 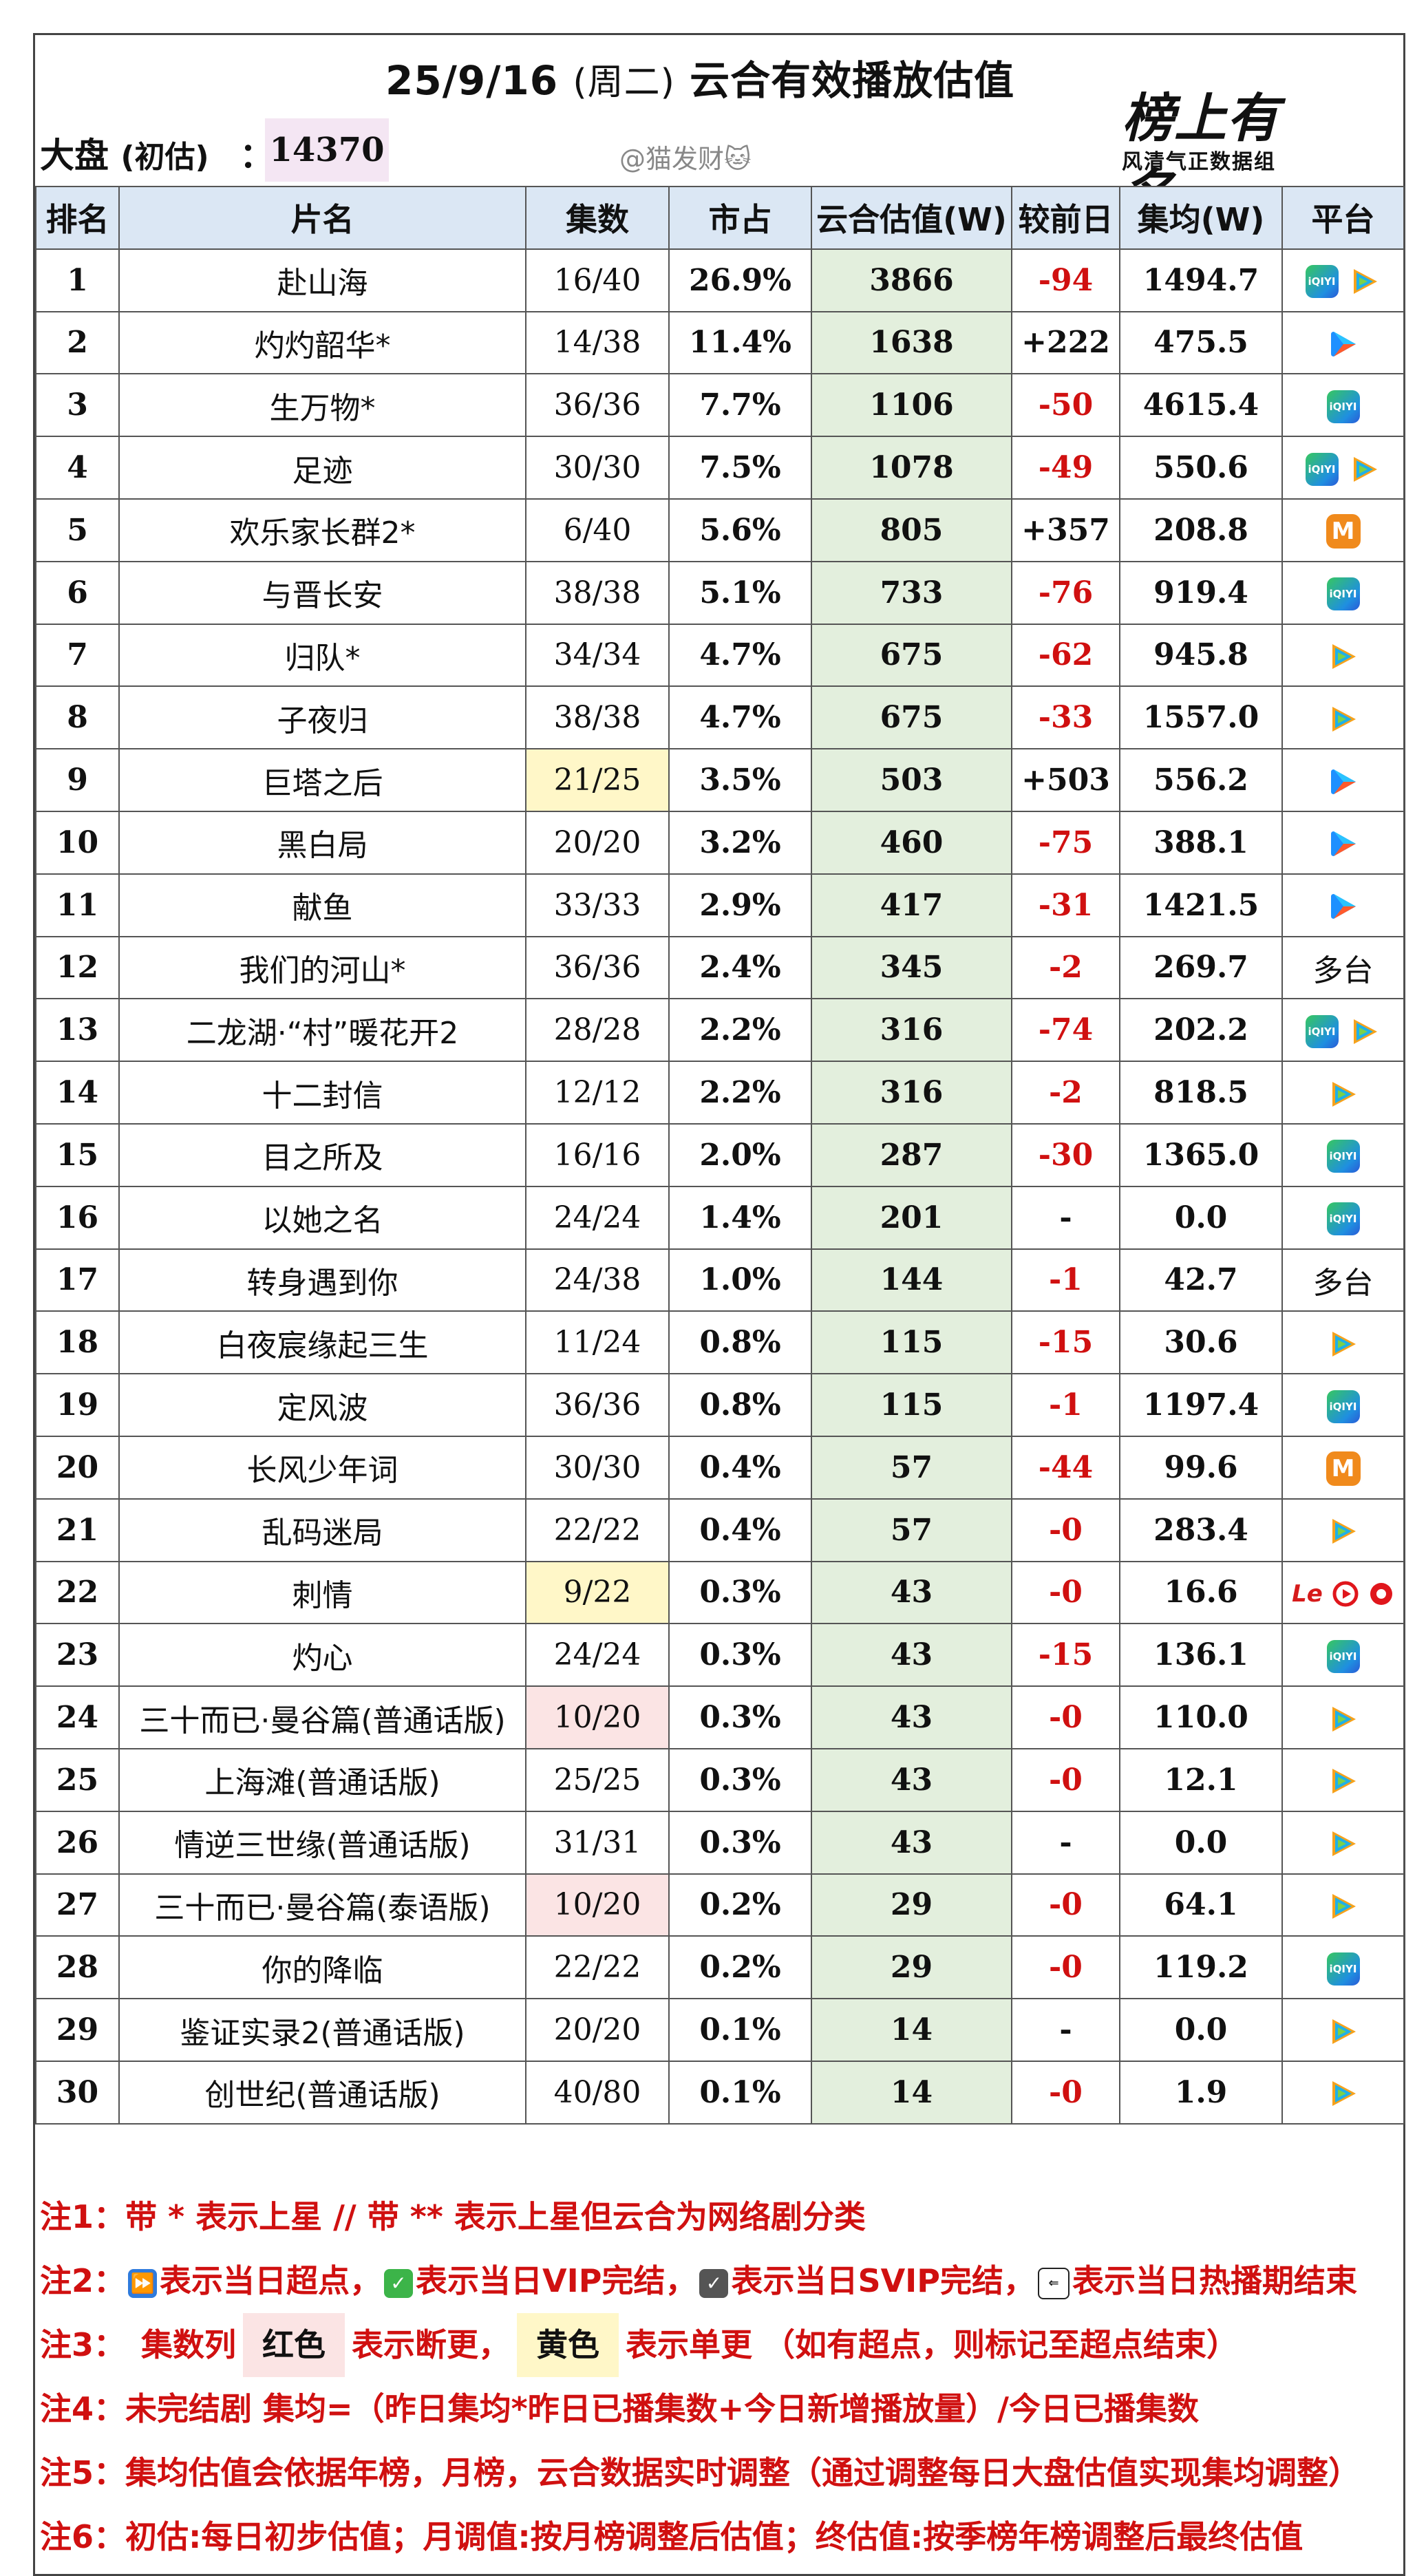 I want to click on col-header-change: 较前日, so click(x=1065, y=218).